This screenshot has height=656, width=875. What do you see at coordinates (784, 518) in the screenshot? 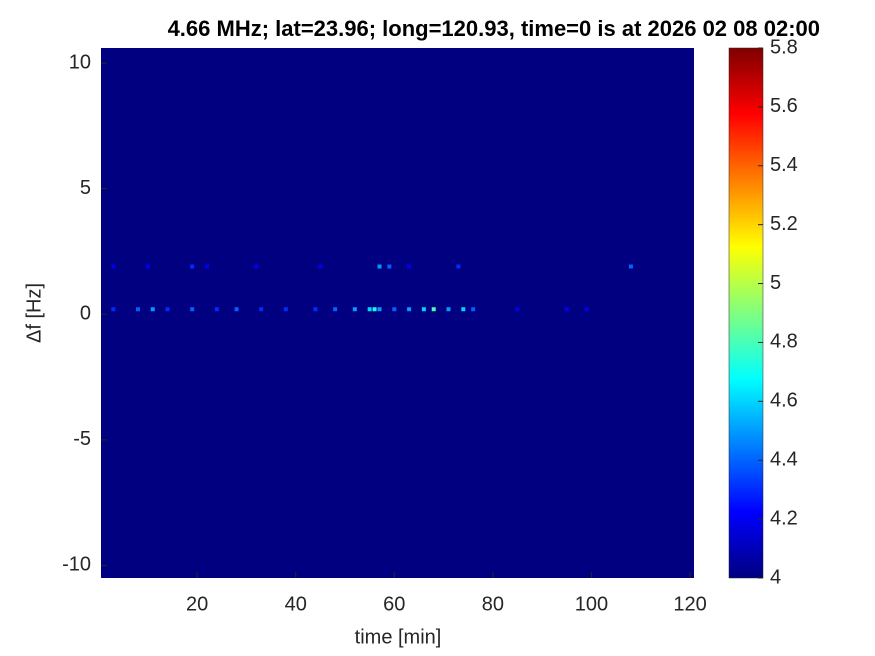
I see `colorbar-tick-label: 4.2` at bounding box center [784, 518].